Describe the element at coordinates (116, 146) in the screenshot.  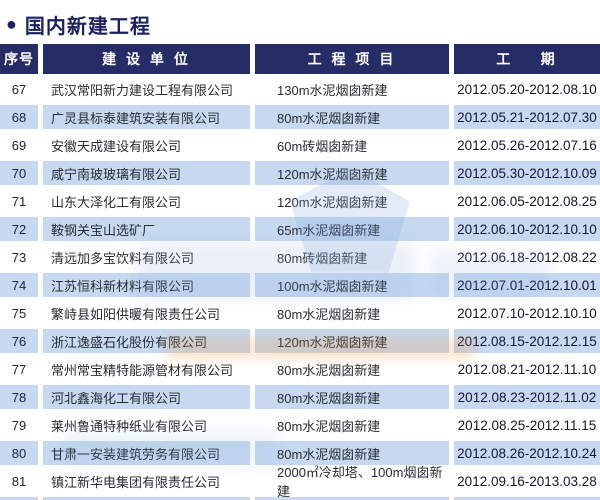
I see `cell-company: 安徽天成建设有限公司` at that location.